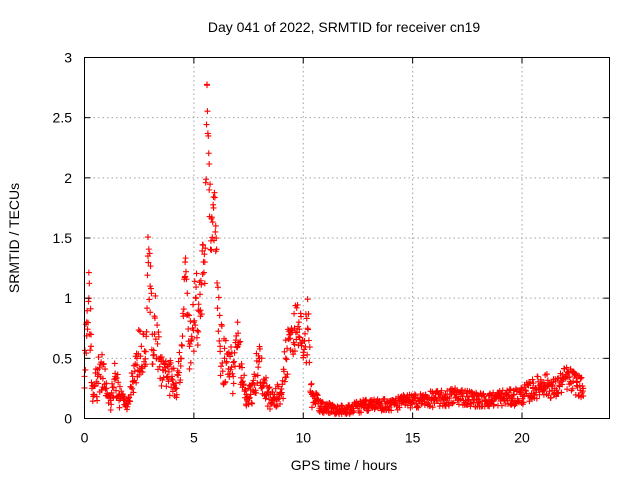 This screenshot has height=480, width=640. What do you see at coordinates (68, 58) in the screenshot?
I see `ytick-label-6: 3` at bounding box center [68, 58].